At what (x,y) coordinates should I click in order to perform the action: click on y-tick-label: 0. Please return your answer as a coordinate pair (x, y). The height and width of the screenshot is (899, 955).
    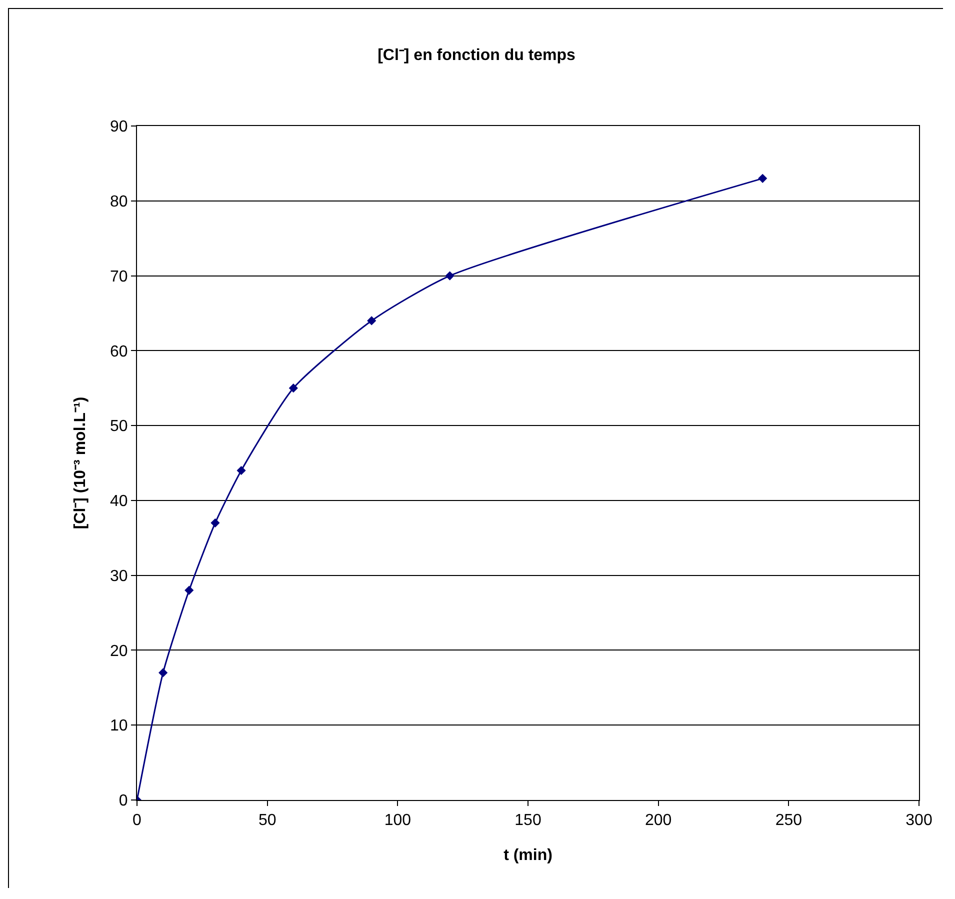
    Looking at the image, I should click on (123, 801).